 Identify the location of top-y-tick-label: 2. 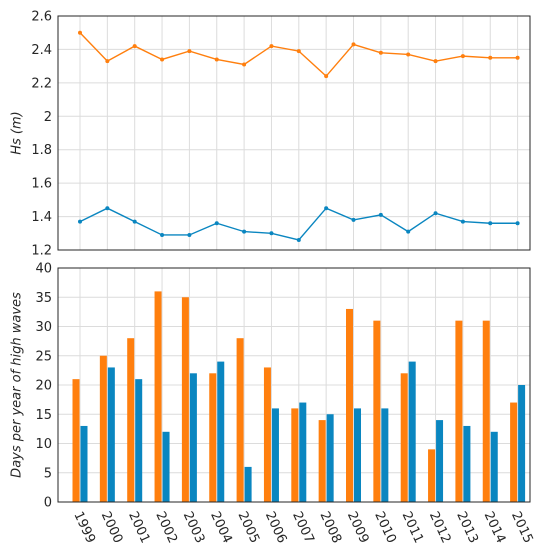
(48, 117).